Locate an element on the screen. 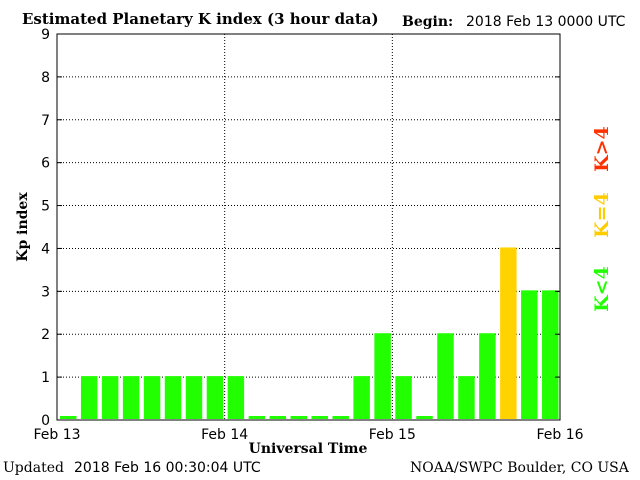 This screenshot has width=640, height=480. y-tick-label: 4 is located at coordinates (45, 249).